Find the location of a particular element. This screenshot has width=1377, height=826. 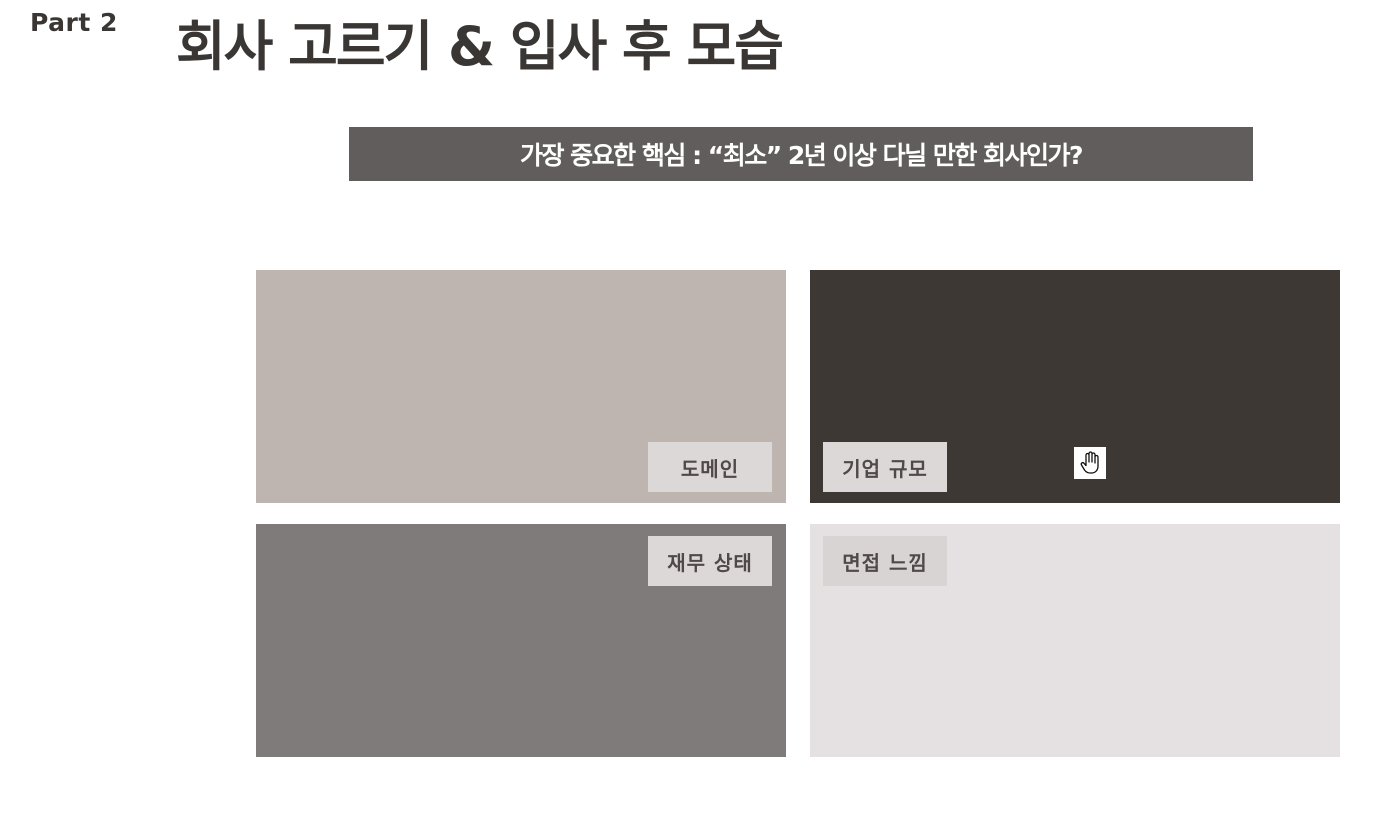

tile-label-interview-impression: 면접 느낌 is located at coordinates (885, 561).